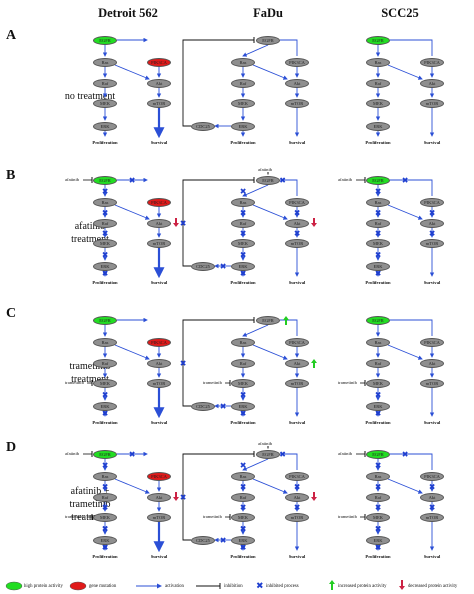  Describe the element at coordinates (132, 212) in the screenshot. I see `r2-d-edge-ras-akt` at that location.